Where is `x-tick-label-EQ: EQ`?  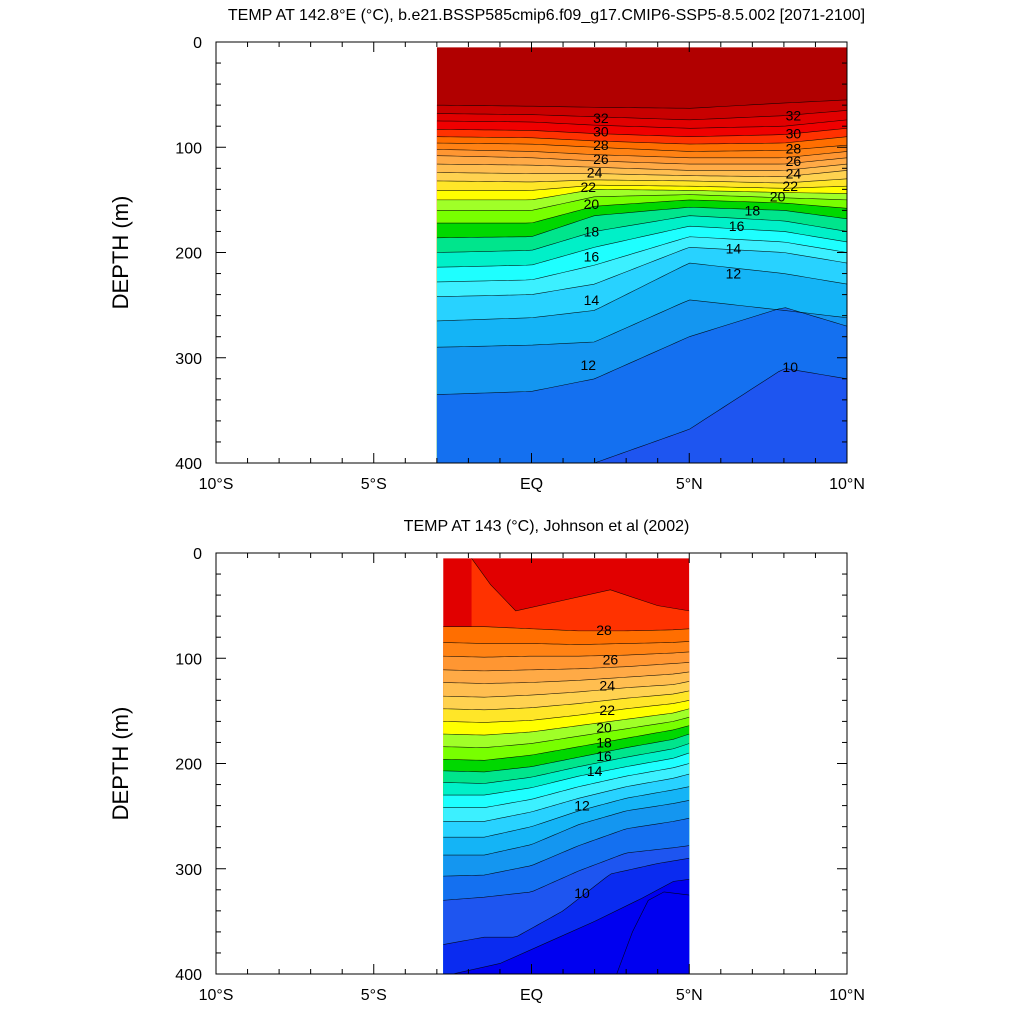 x-tick-label-EQ: EQ is located at coordinates (531, 995).